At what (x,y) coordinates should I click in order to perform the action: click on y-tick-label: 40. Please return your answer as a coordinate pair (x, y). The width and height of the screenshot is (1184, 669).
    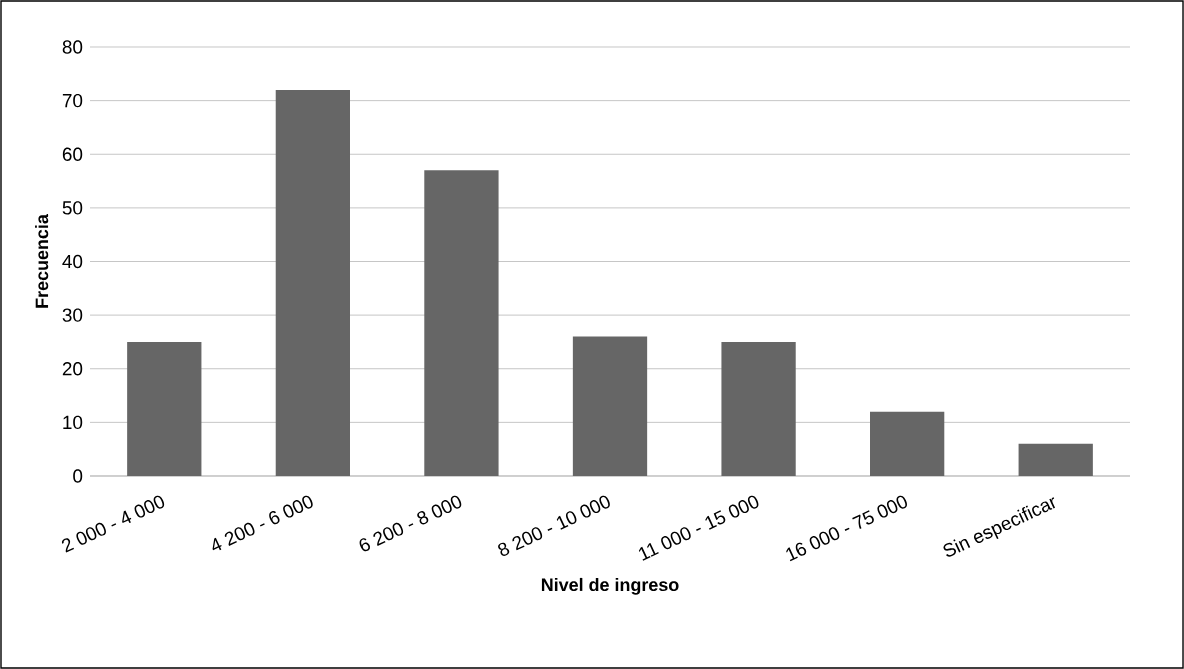
    Looking at the image, I should click on (72, 261).